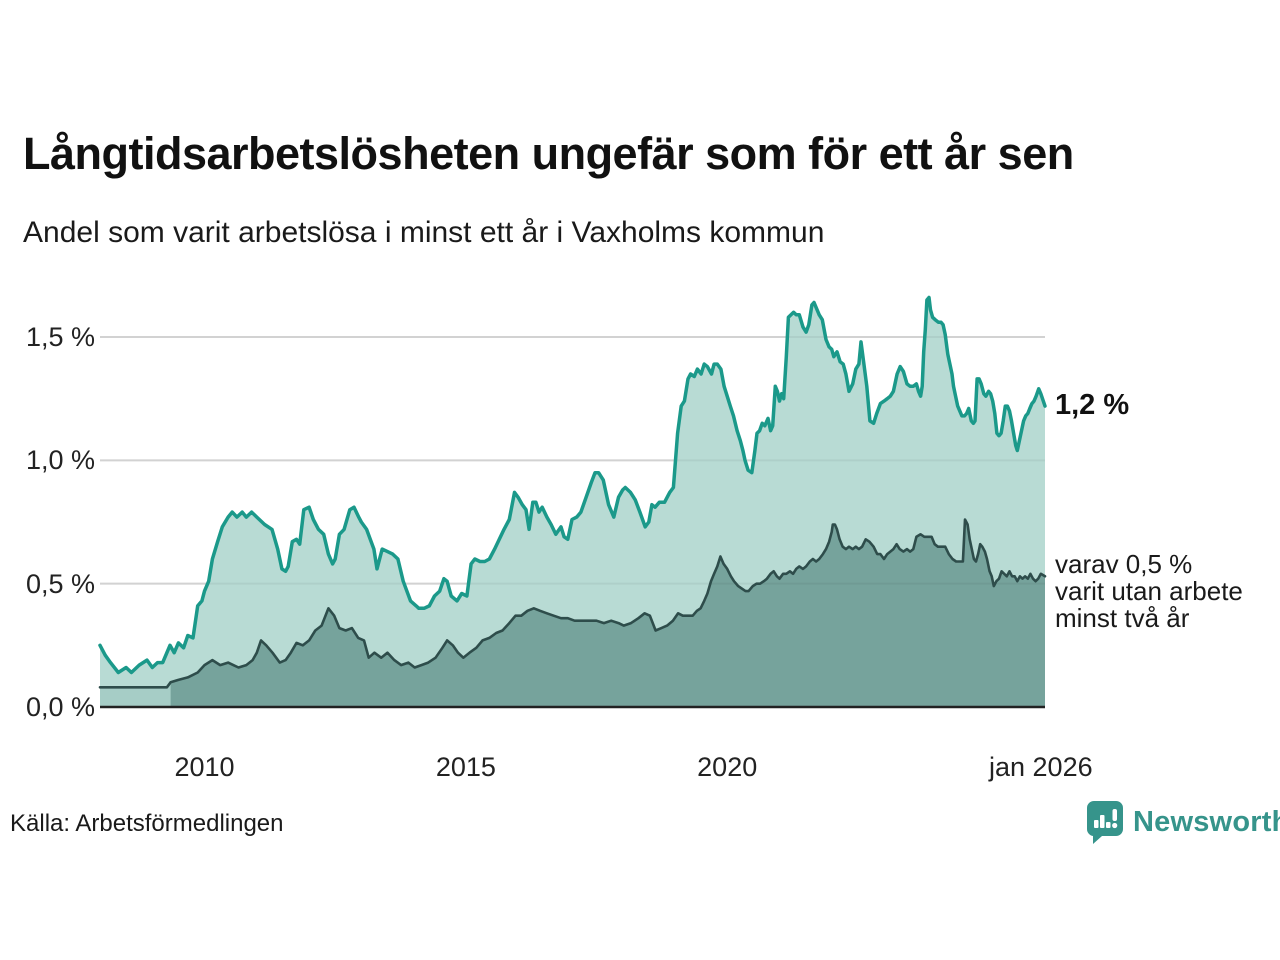  What do you see at coordinates (1104, 822) in the screenshot?
I see `newsworthy-logo-icon` at bounding box center [1104, 822].